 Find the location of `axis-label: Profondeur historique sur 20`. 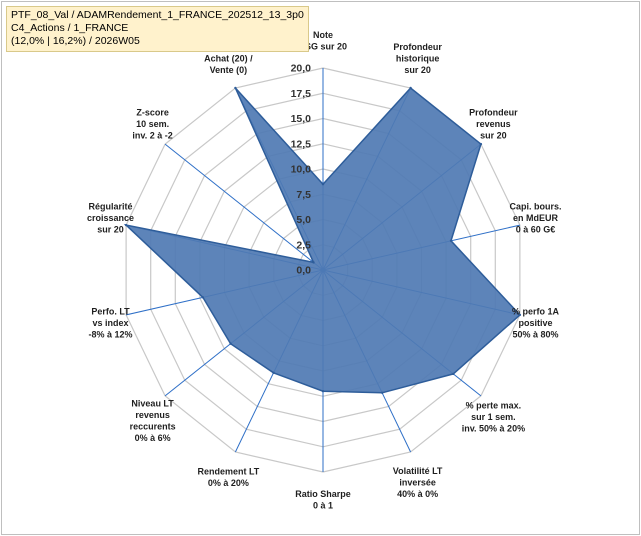

axis-label: Profondeur historique sur 20 is located at coordinates (417, 58).